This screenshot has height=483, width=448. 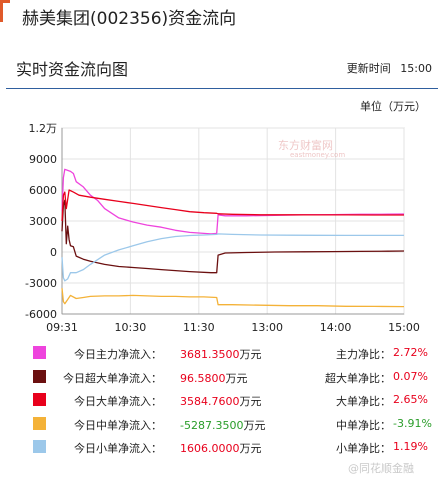 I want to click on title-accent-bar, so click(x=1, y=11).